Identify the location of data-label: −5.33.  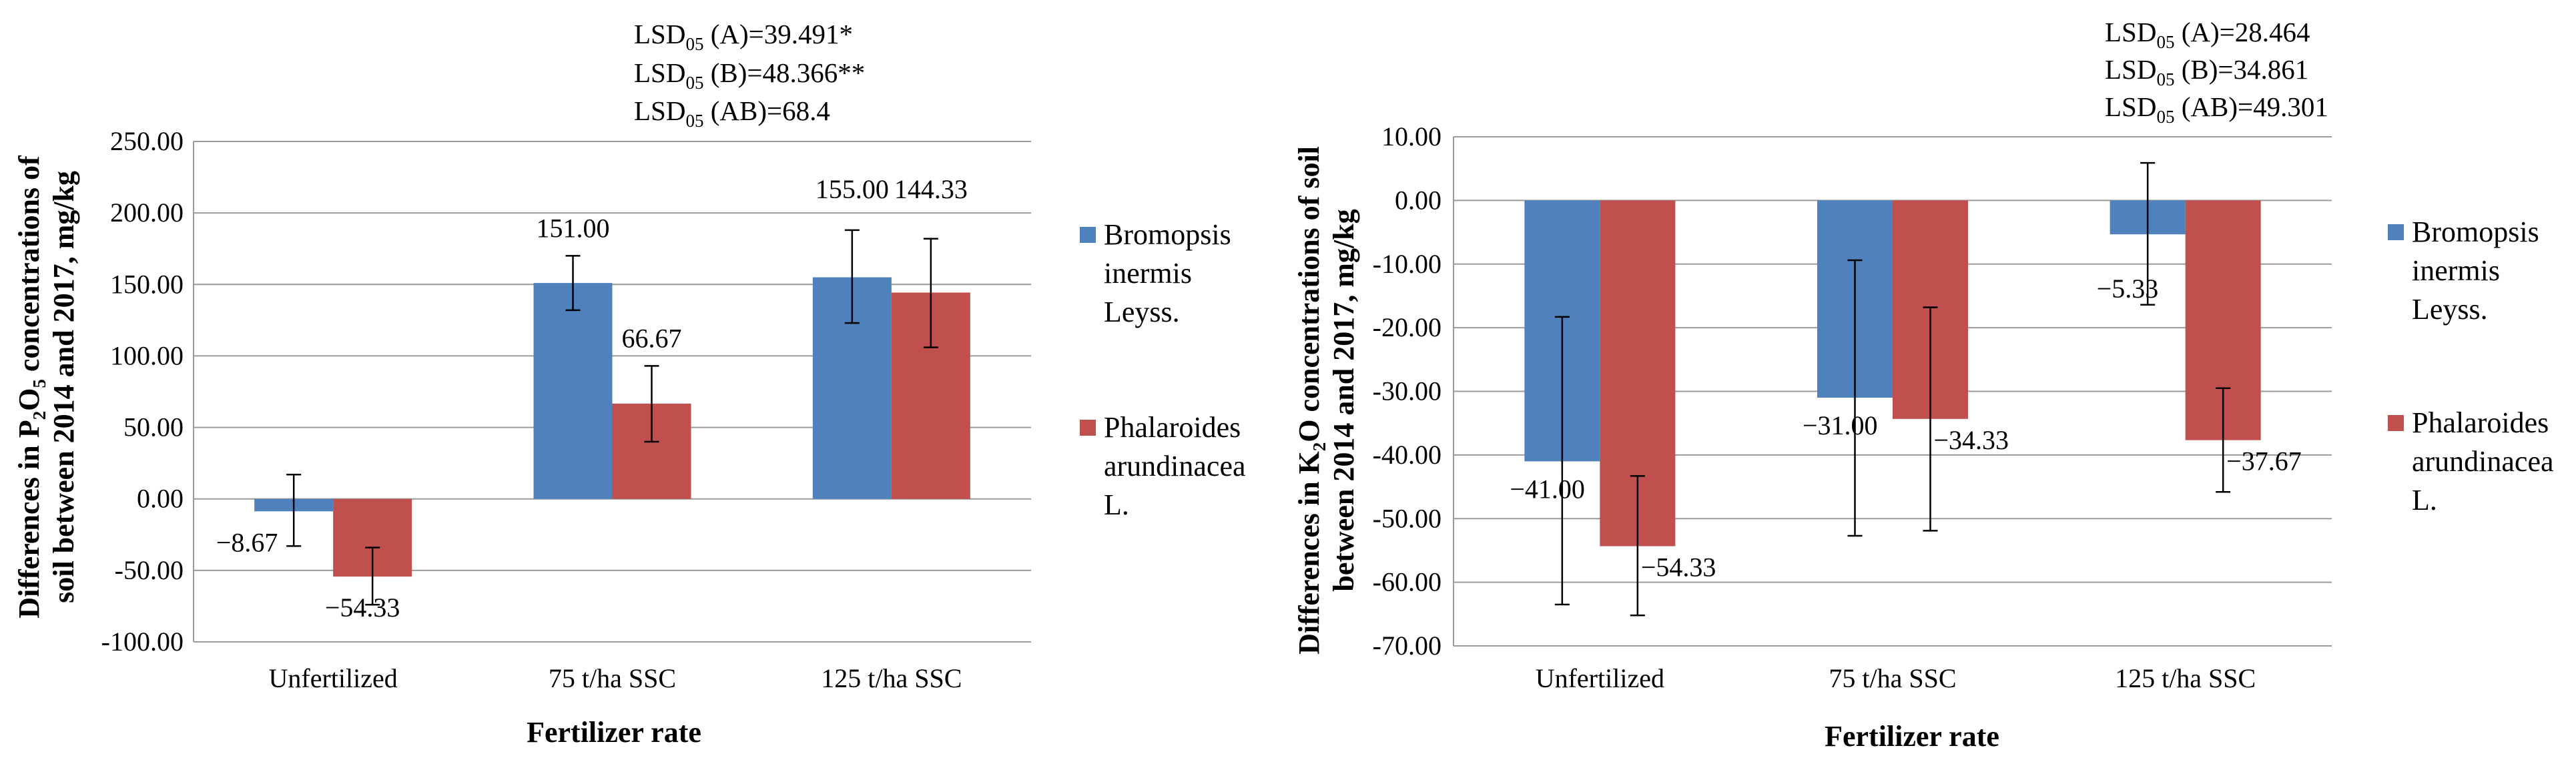
(2128, 289).